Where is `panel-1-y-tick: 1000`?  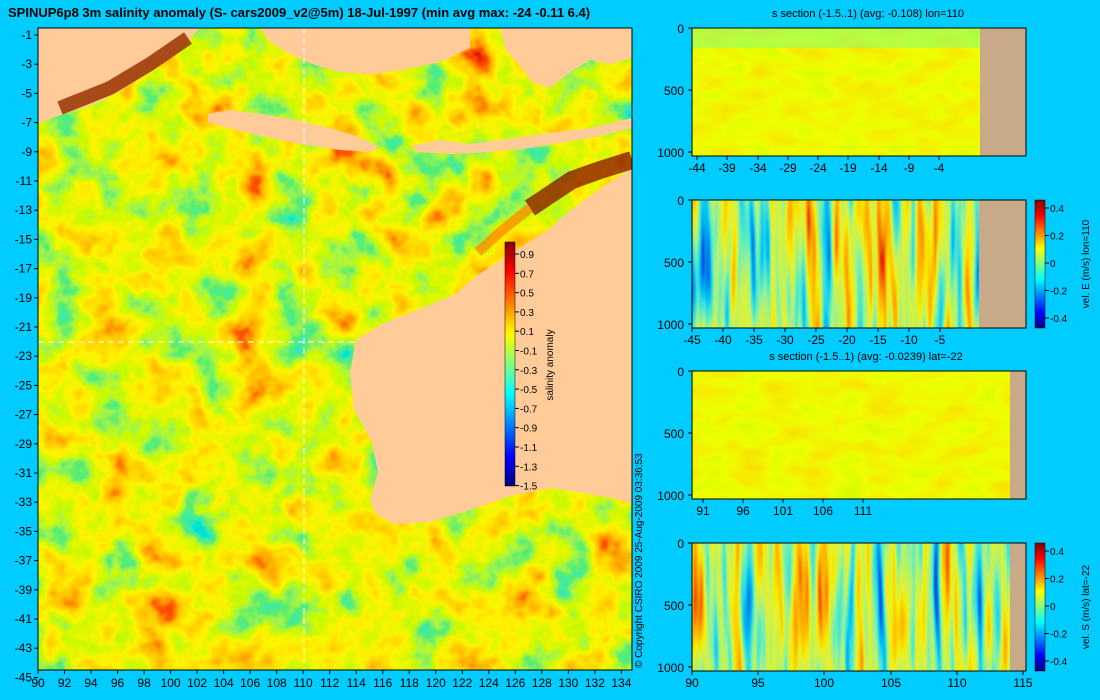 panel-1-y-tick: 1000 is located at coordinates (670, 325).